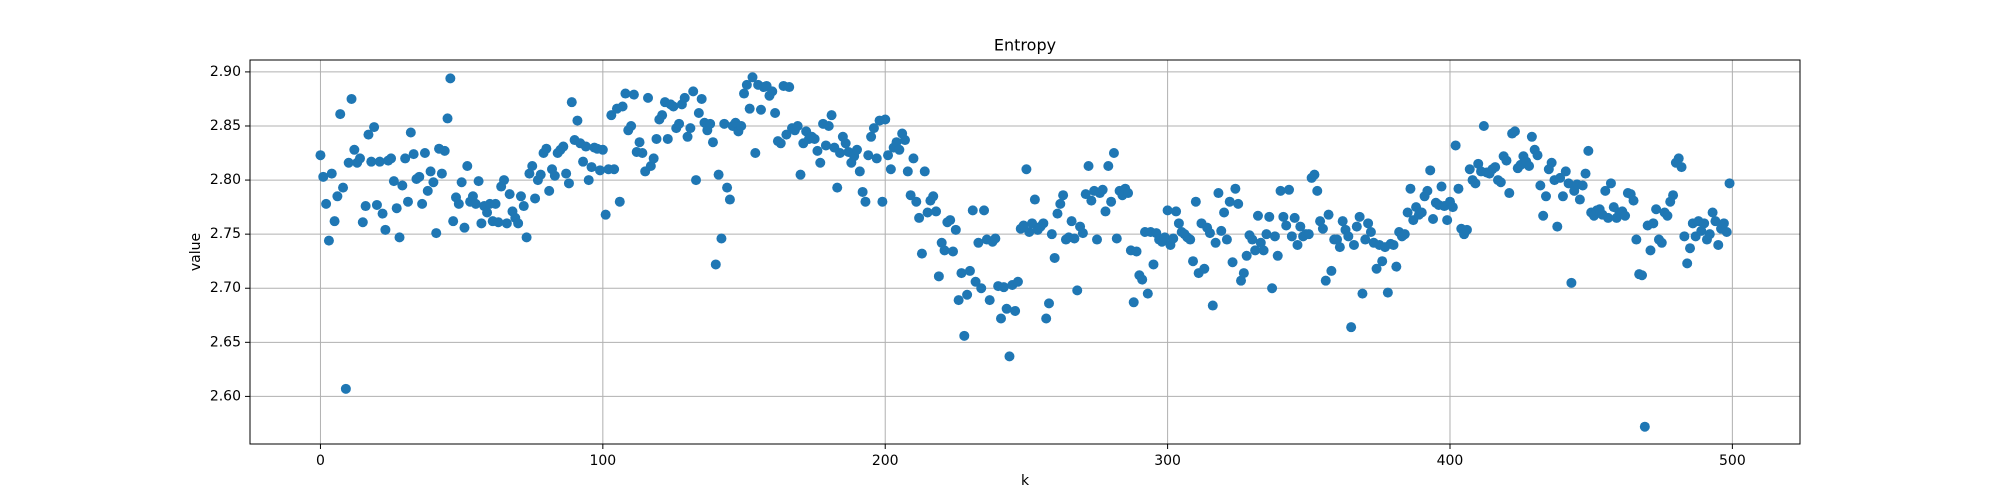  Describe the element at coordinates (196, 252) in the screenshot. I see `y-axis-label: value` at that location.